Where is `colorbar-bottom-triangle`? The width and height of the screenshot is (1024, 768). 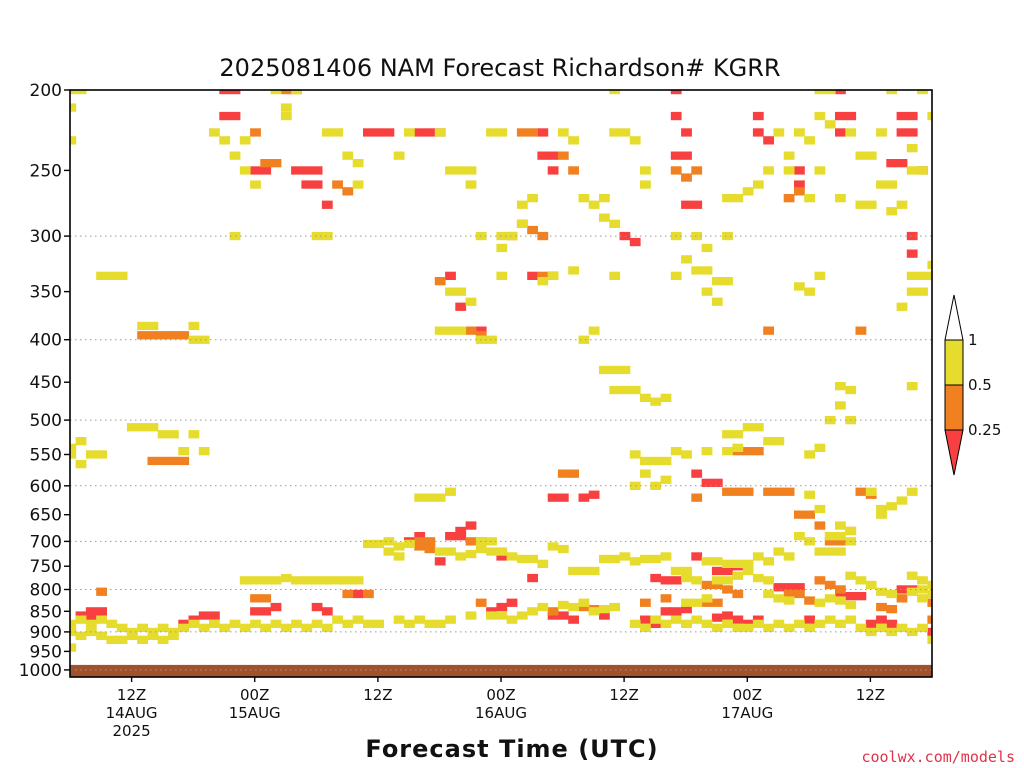
colorbar-bottom-triangle is located at coordinates (954, 452).